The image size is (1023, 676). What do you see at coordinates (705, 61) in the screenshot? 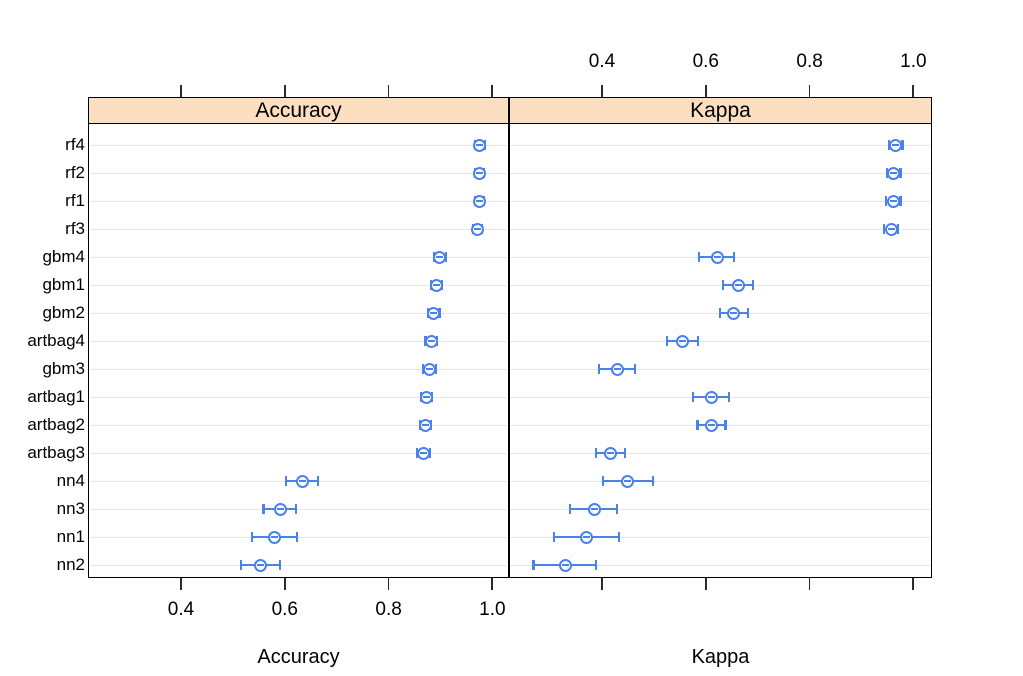
I see `x-tick-label-top: 0.6` at bounding box center [705, 61].